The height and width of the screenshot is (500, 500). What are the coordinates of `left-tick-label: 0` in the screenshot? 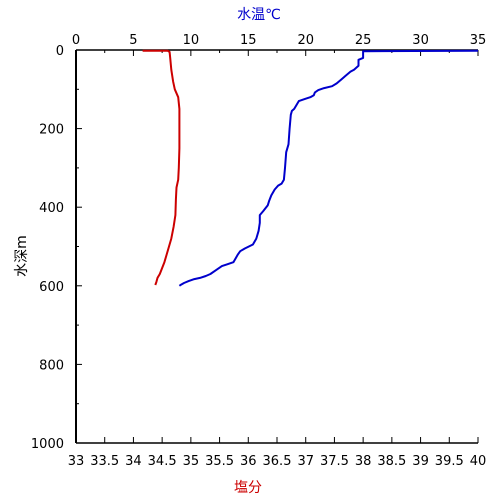 It's located at (60, 51).